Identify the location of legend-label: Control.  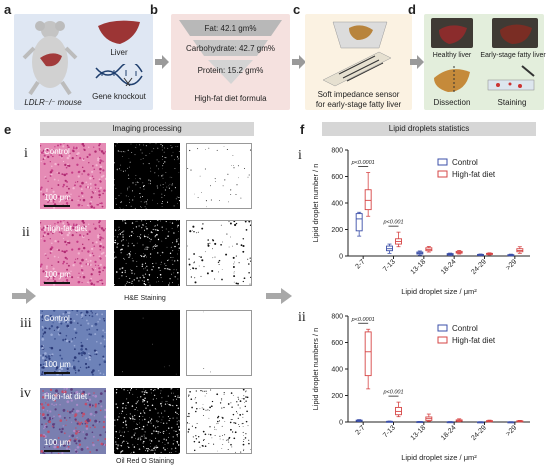
(465, 162).